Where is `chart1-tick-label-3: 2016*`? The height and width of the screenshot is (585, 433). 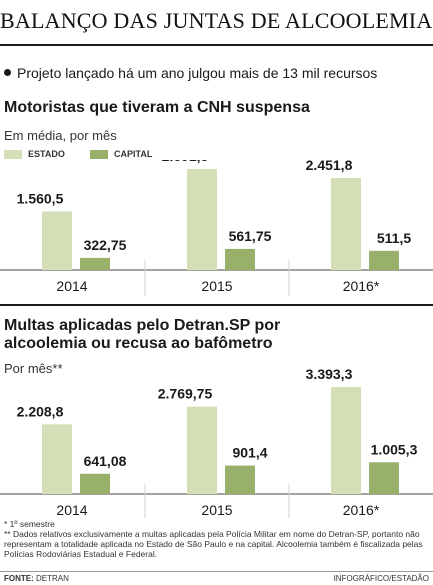
chart1-tick-label-3: 2016* is located at coordinates (361, 286).